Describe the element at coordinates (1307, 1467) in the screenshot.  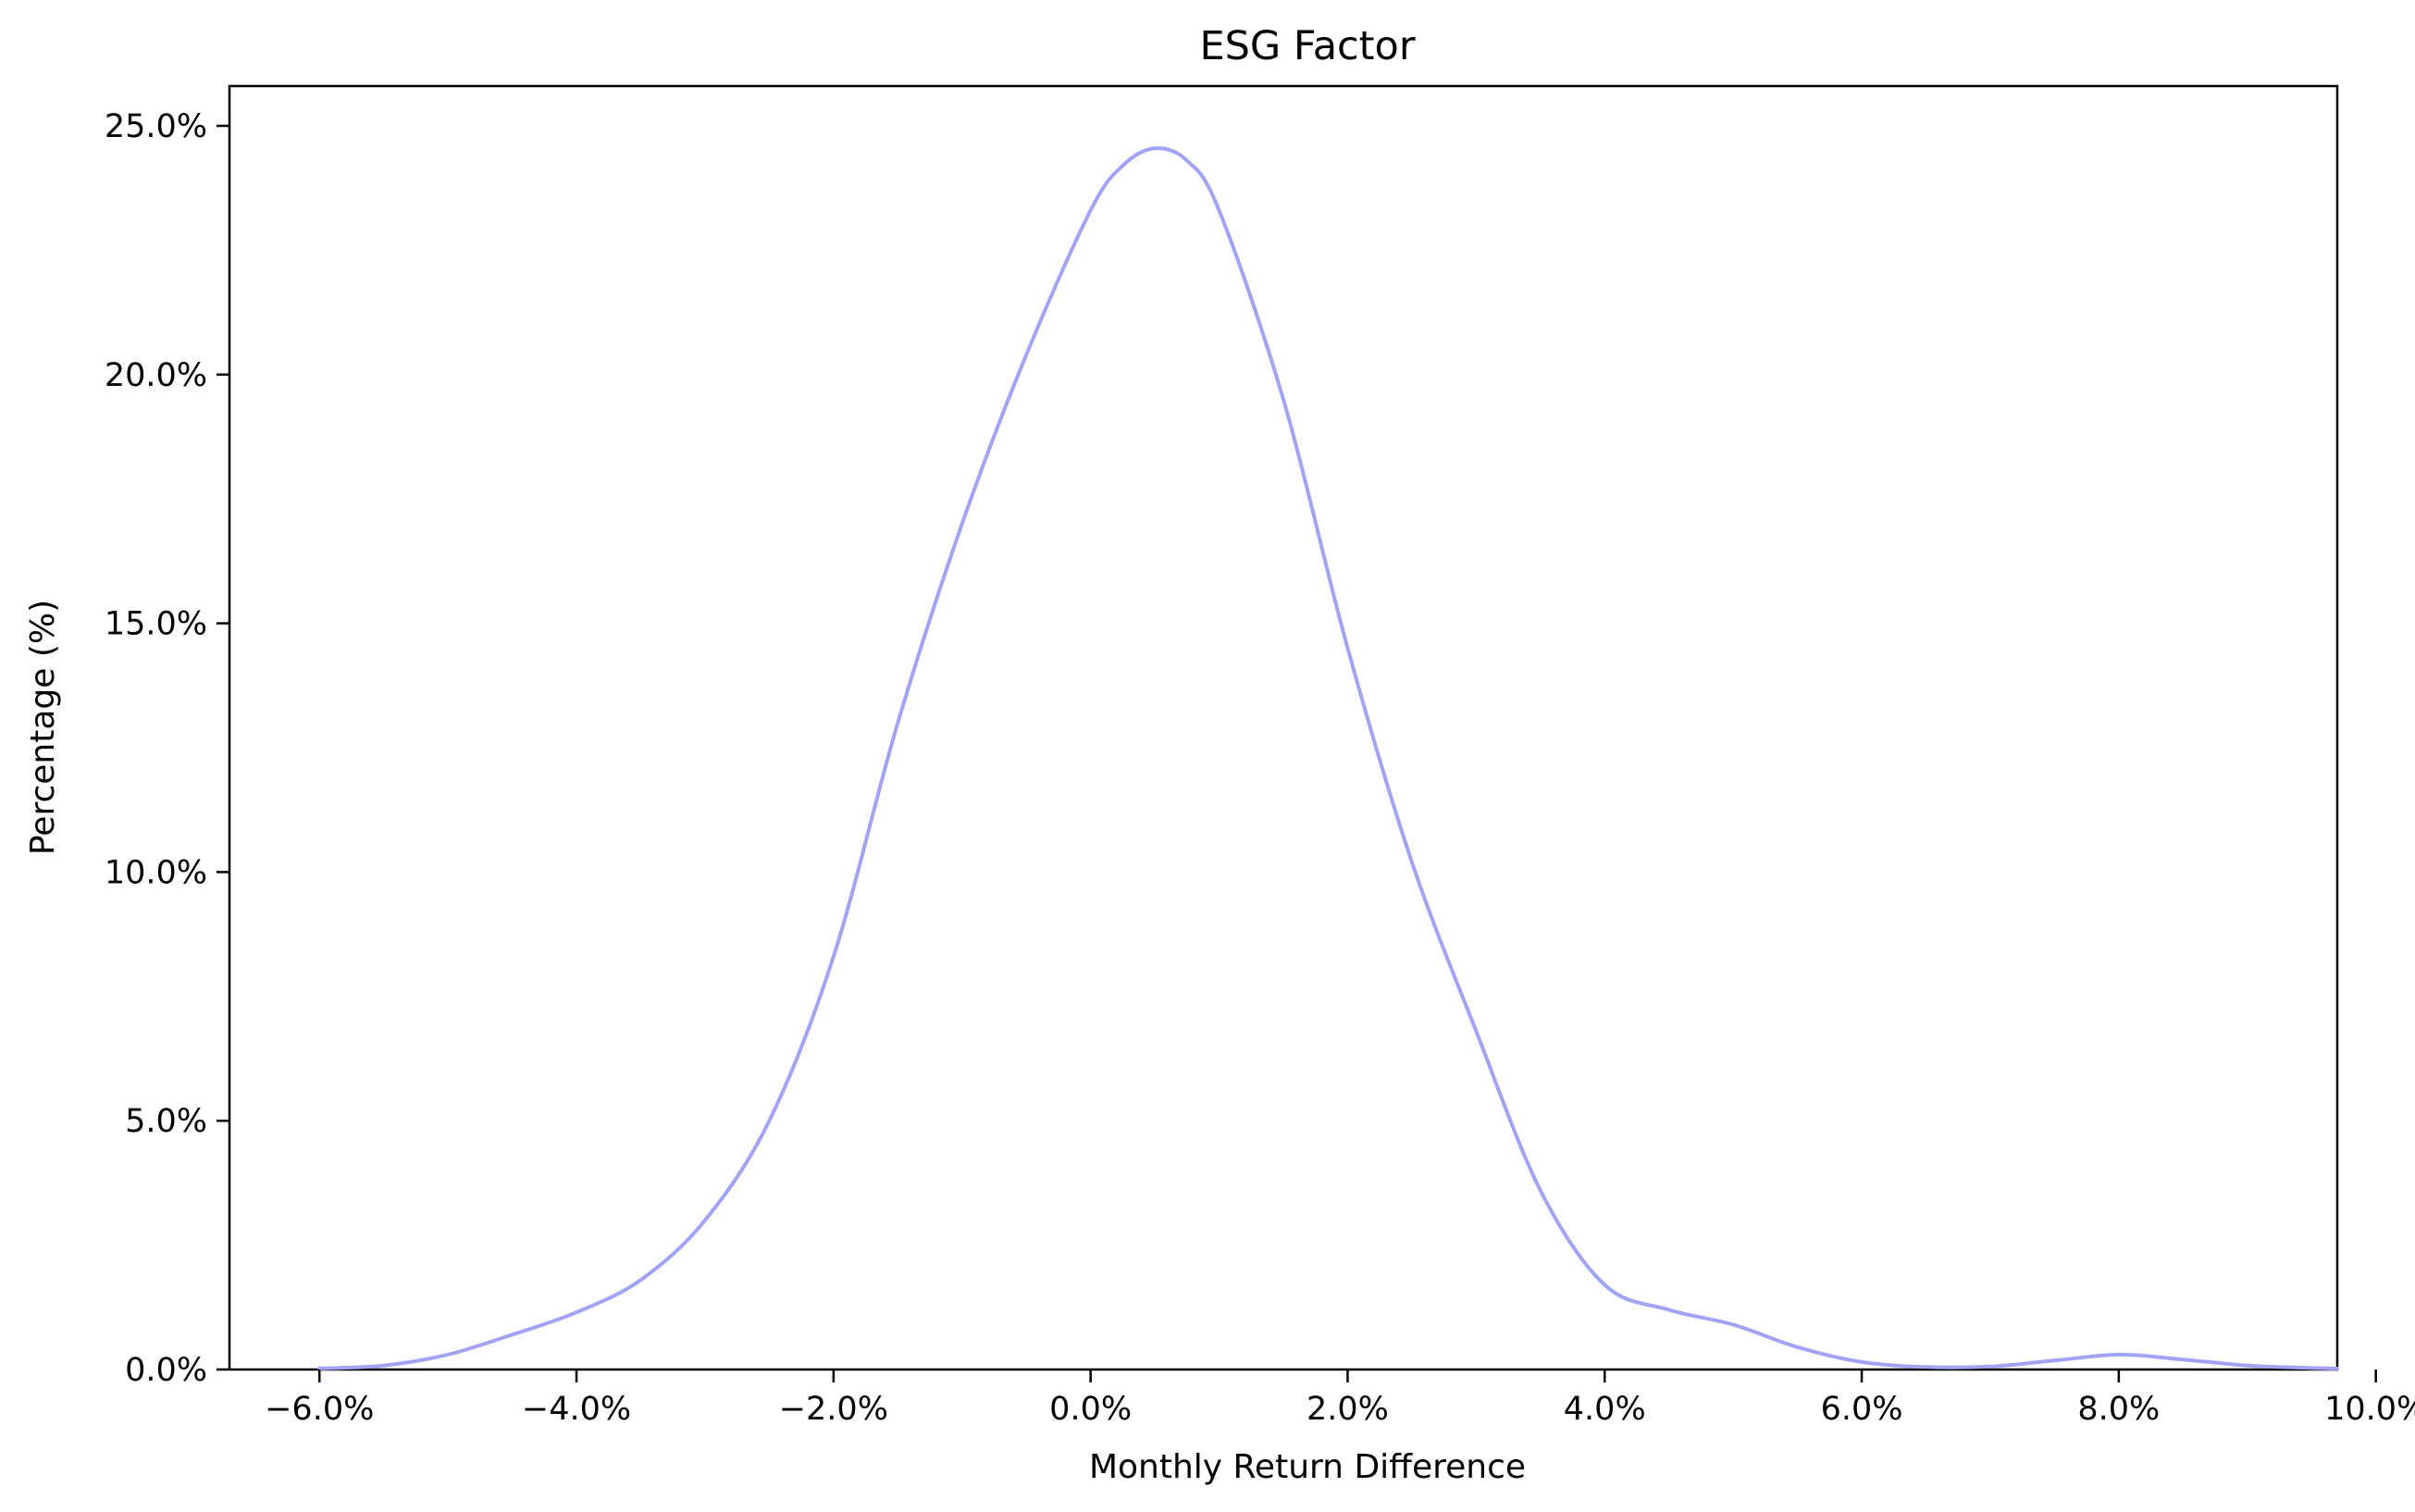
I see `x-axis-title: Monthly Return Difference` at that location.